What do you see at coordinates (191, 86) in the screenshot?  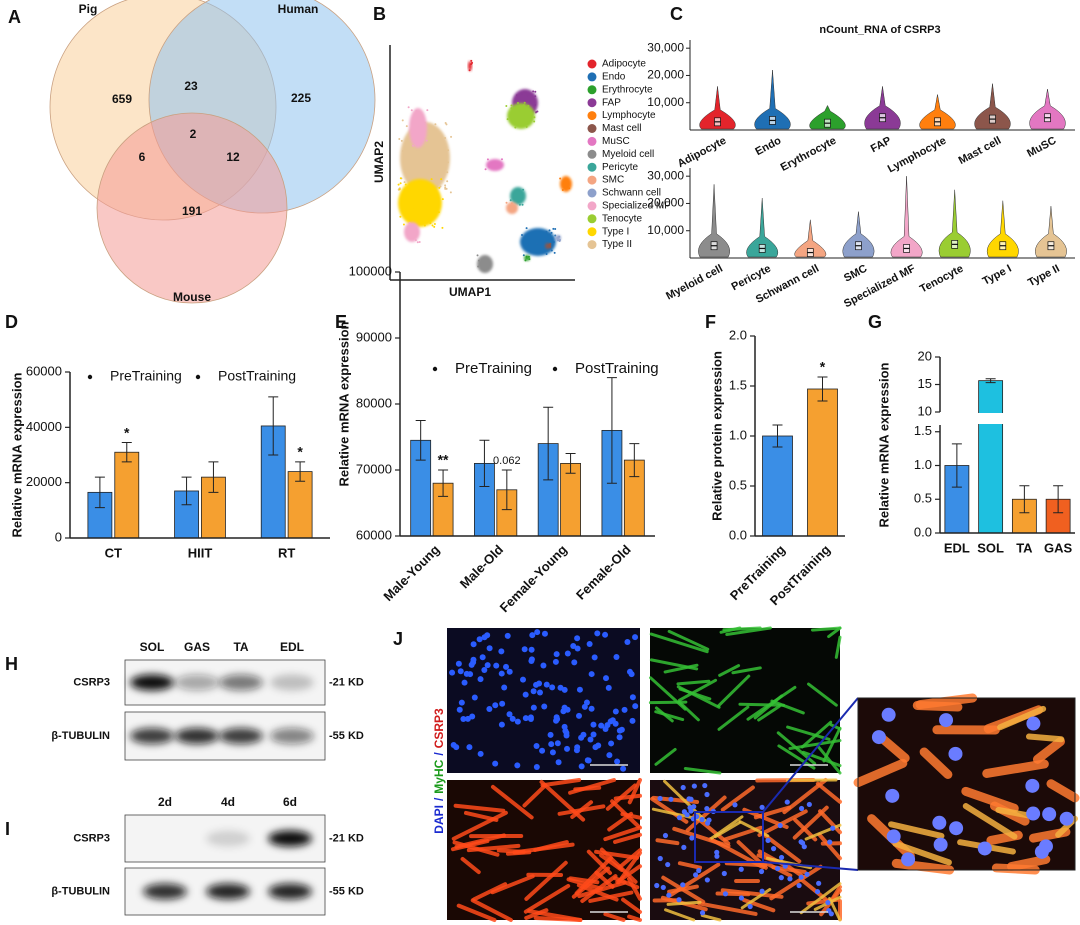 I see `venn-count: 23` at bounding box center [191, 86].